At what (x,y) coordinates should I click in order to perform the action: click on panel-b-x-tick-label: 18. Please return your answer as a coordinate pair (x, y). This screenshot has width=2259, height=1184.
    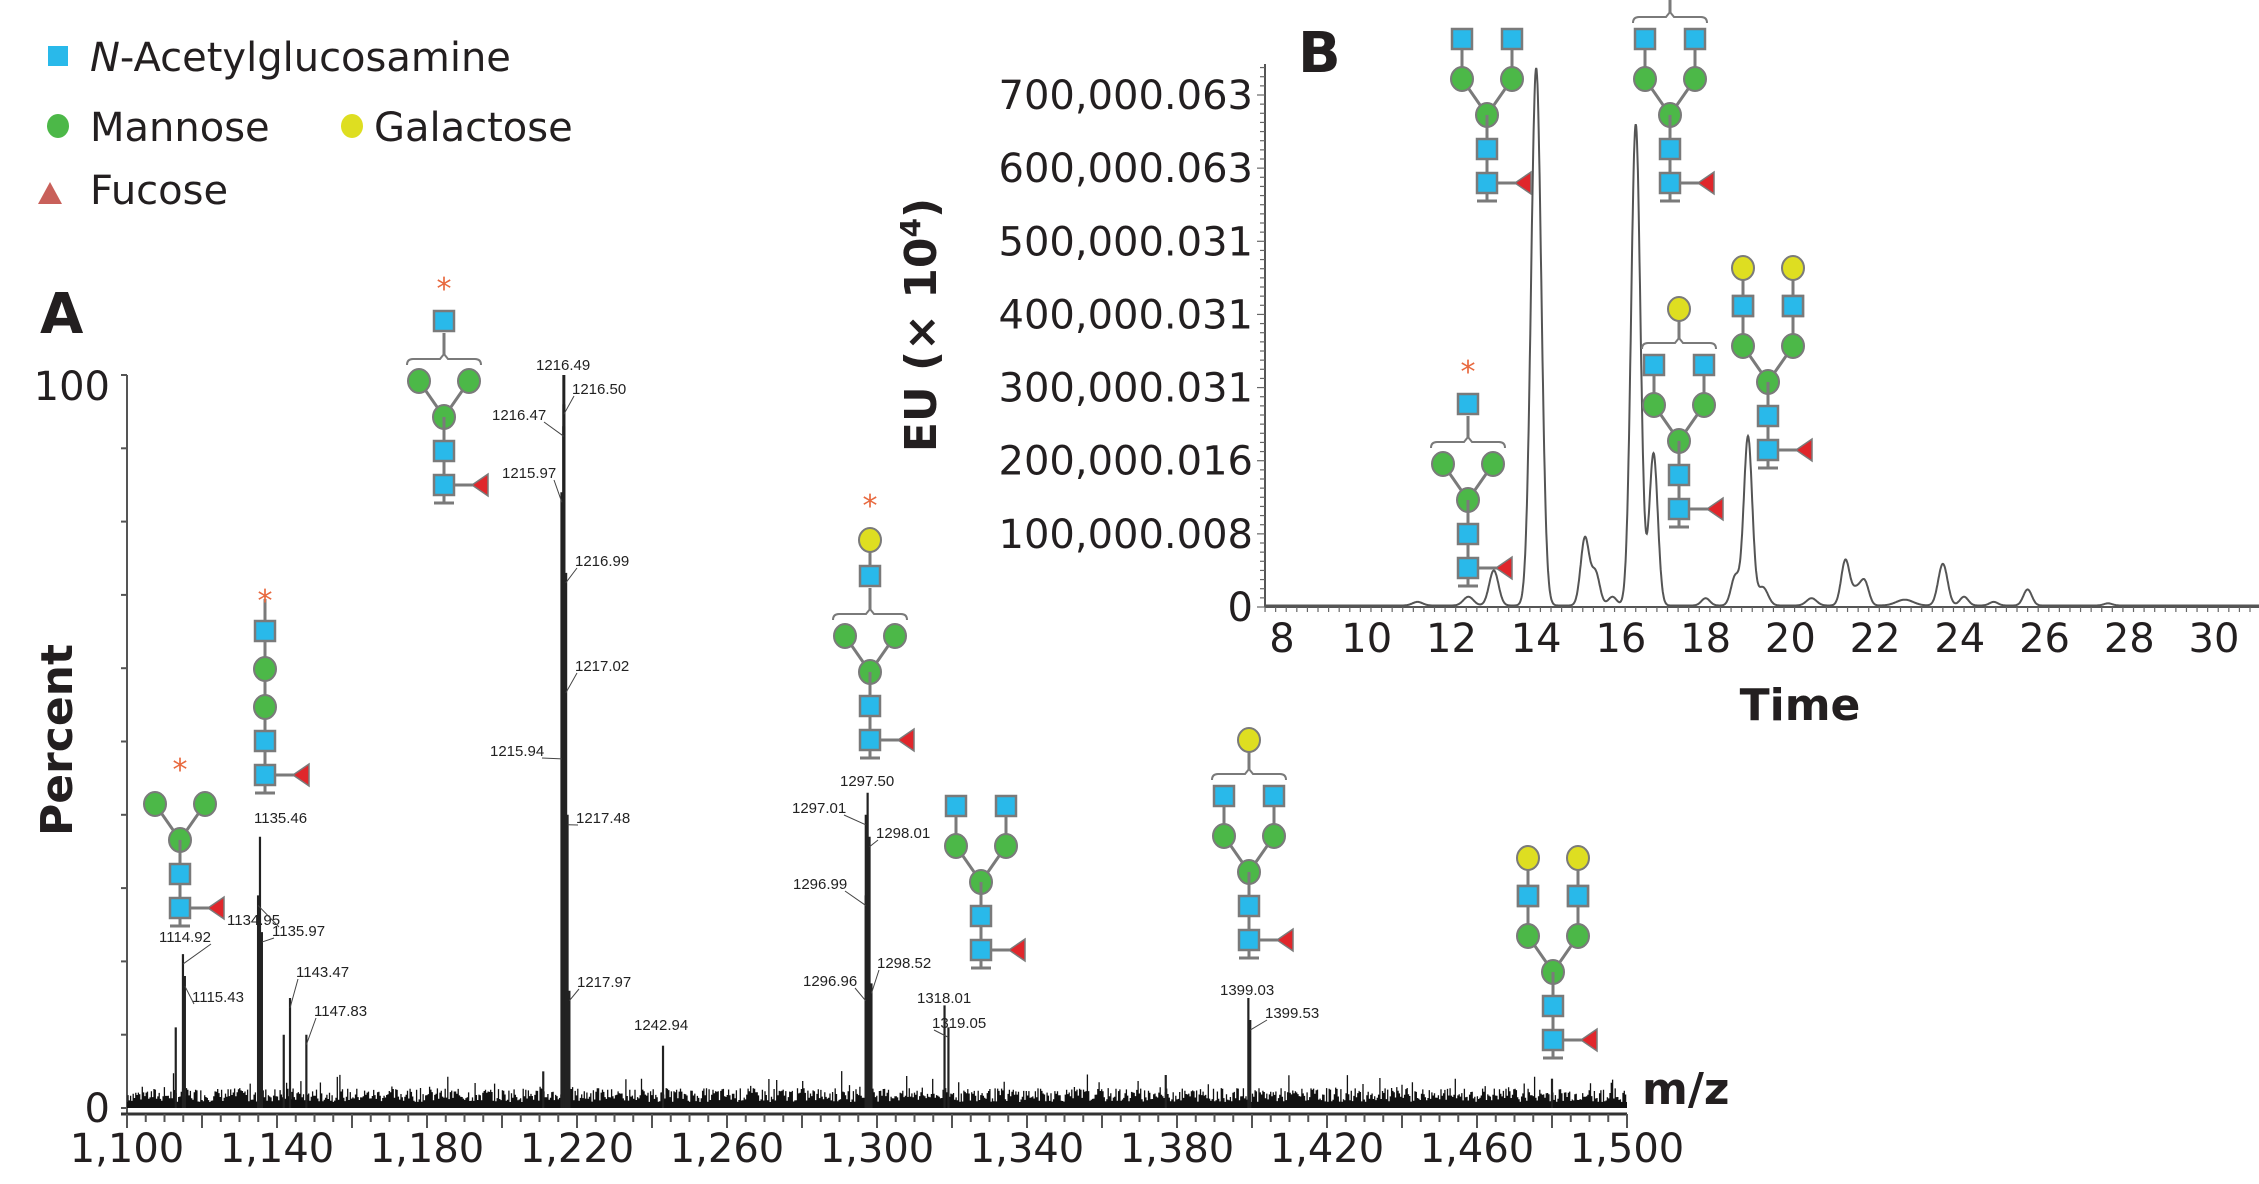
    Looking at the image, I should click on (1705, 639).